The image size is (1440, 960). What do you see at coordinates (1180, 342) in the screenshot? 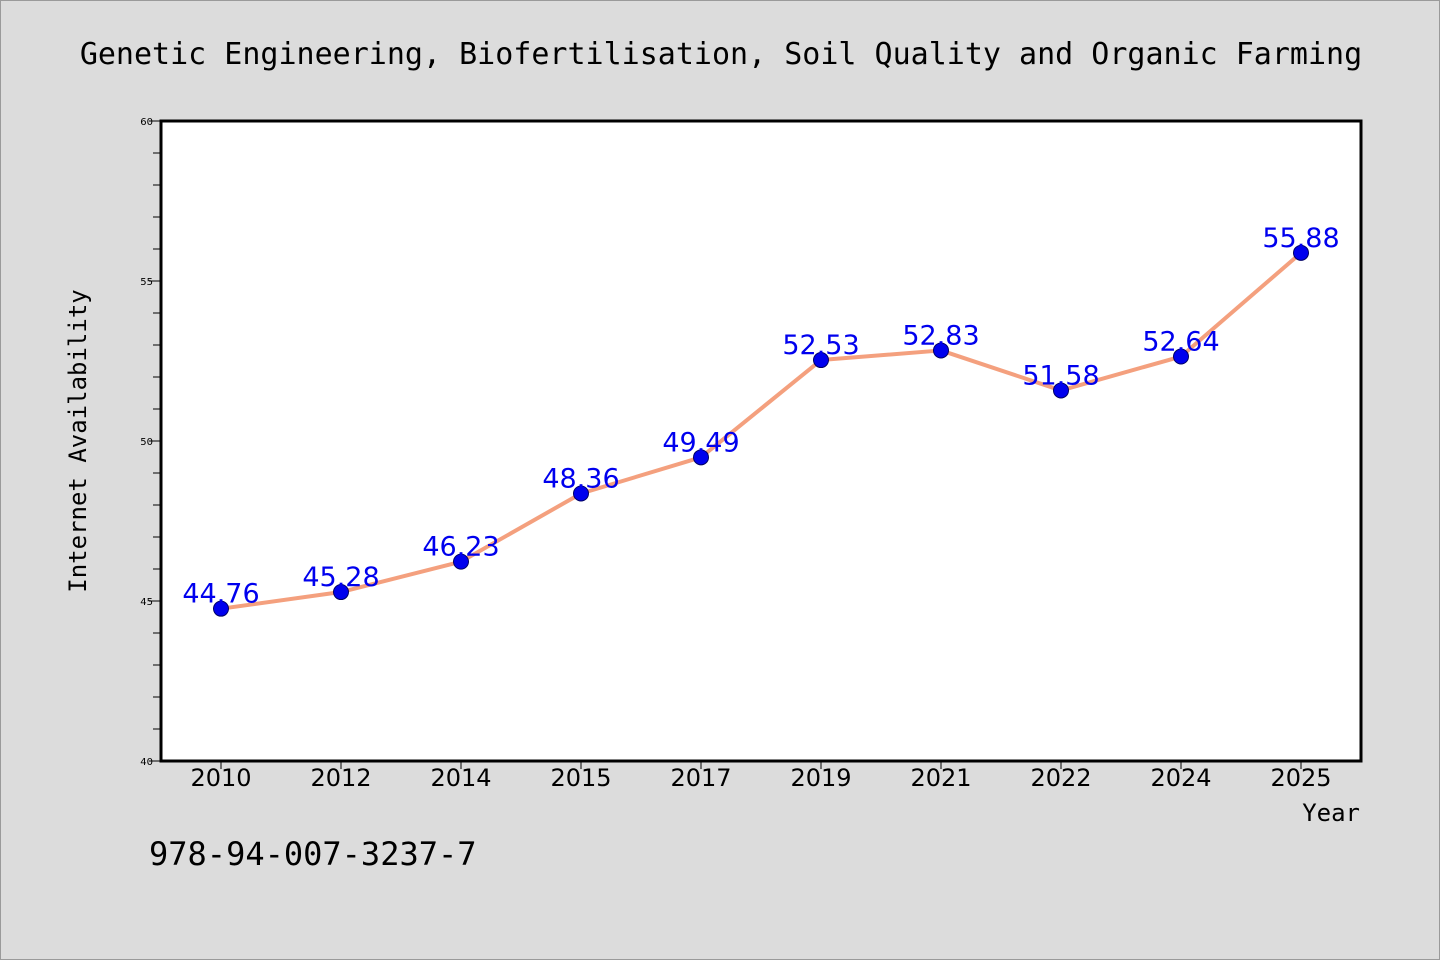
I see `data-label: 52.64` at bounding box center [1180, 342].